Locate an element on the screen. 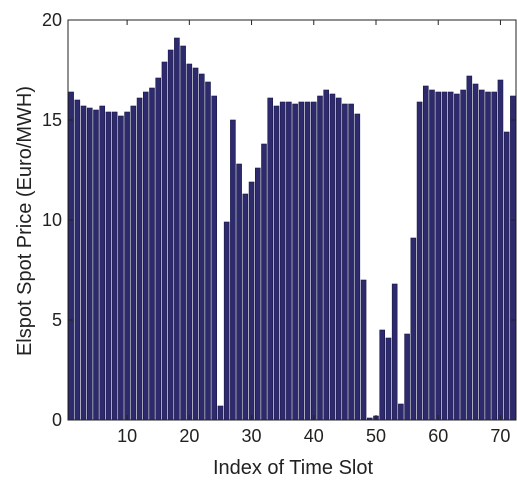 The image size is (517, 486). y-tick-label: 10 is located at coordinates (52, 220).